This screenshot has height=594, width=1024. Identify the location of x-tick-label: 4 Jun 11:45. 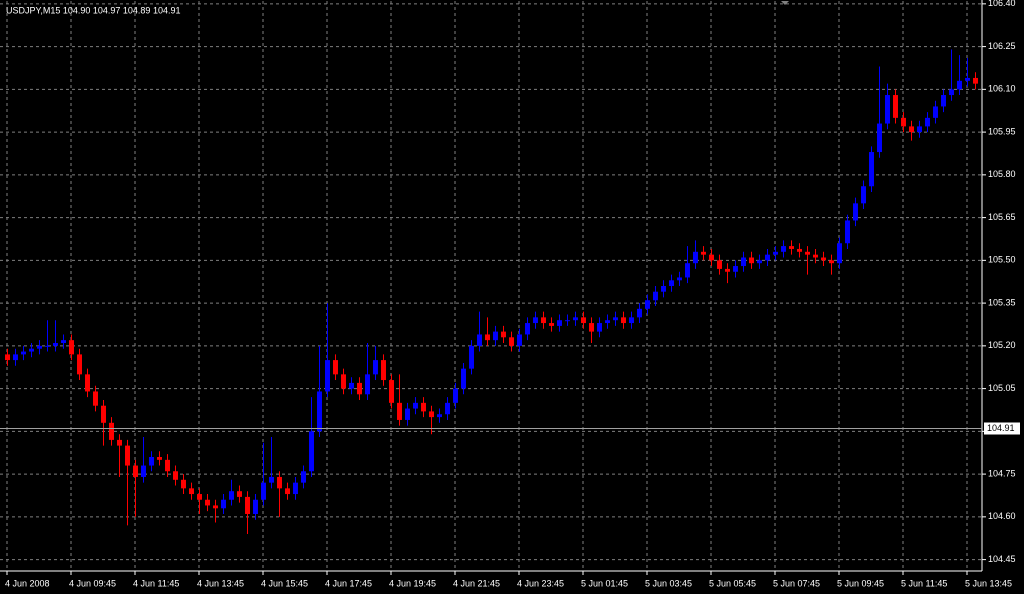
(156, 583).